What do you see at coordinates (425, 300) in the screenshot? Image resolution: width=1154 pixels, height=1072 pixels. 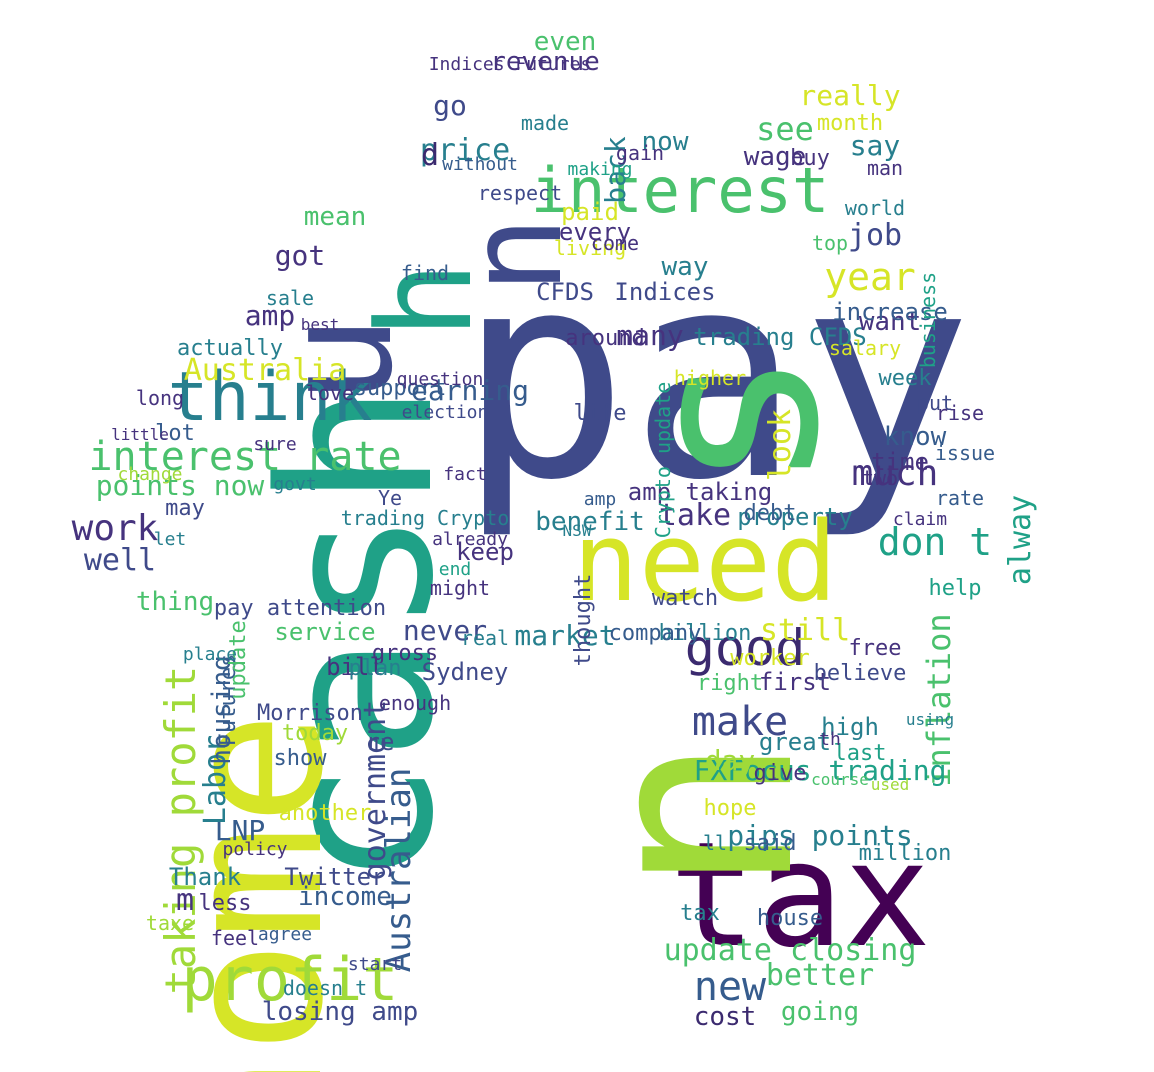 I see `cloud-word: h` at bounding box center [425, 300].